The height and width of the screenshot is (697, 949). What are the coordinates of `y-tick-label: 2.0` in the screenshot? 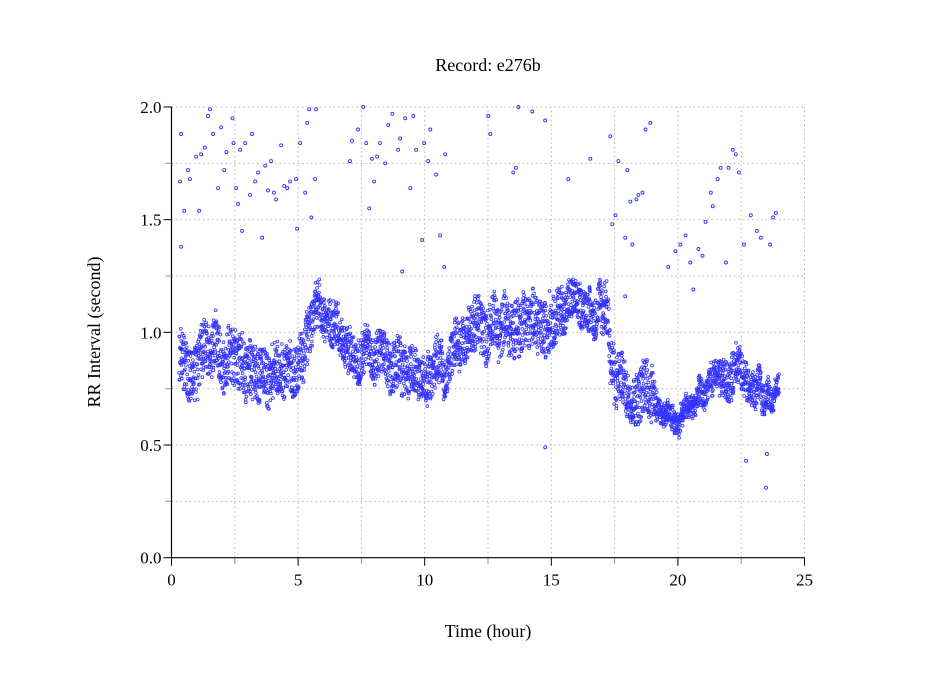 It's located at (150, 107).